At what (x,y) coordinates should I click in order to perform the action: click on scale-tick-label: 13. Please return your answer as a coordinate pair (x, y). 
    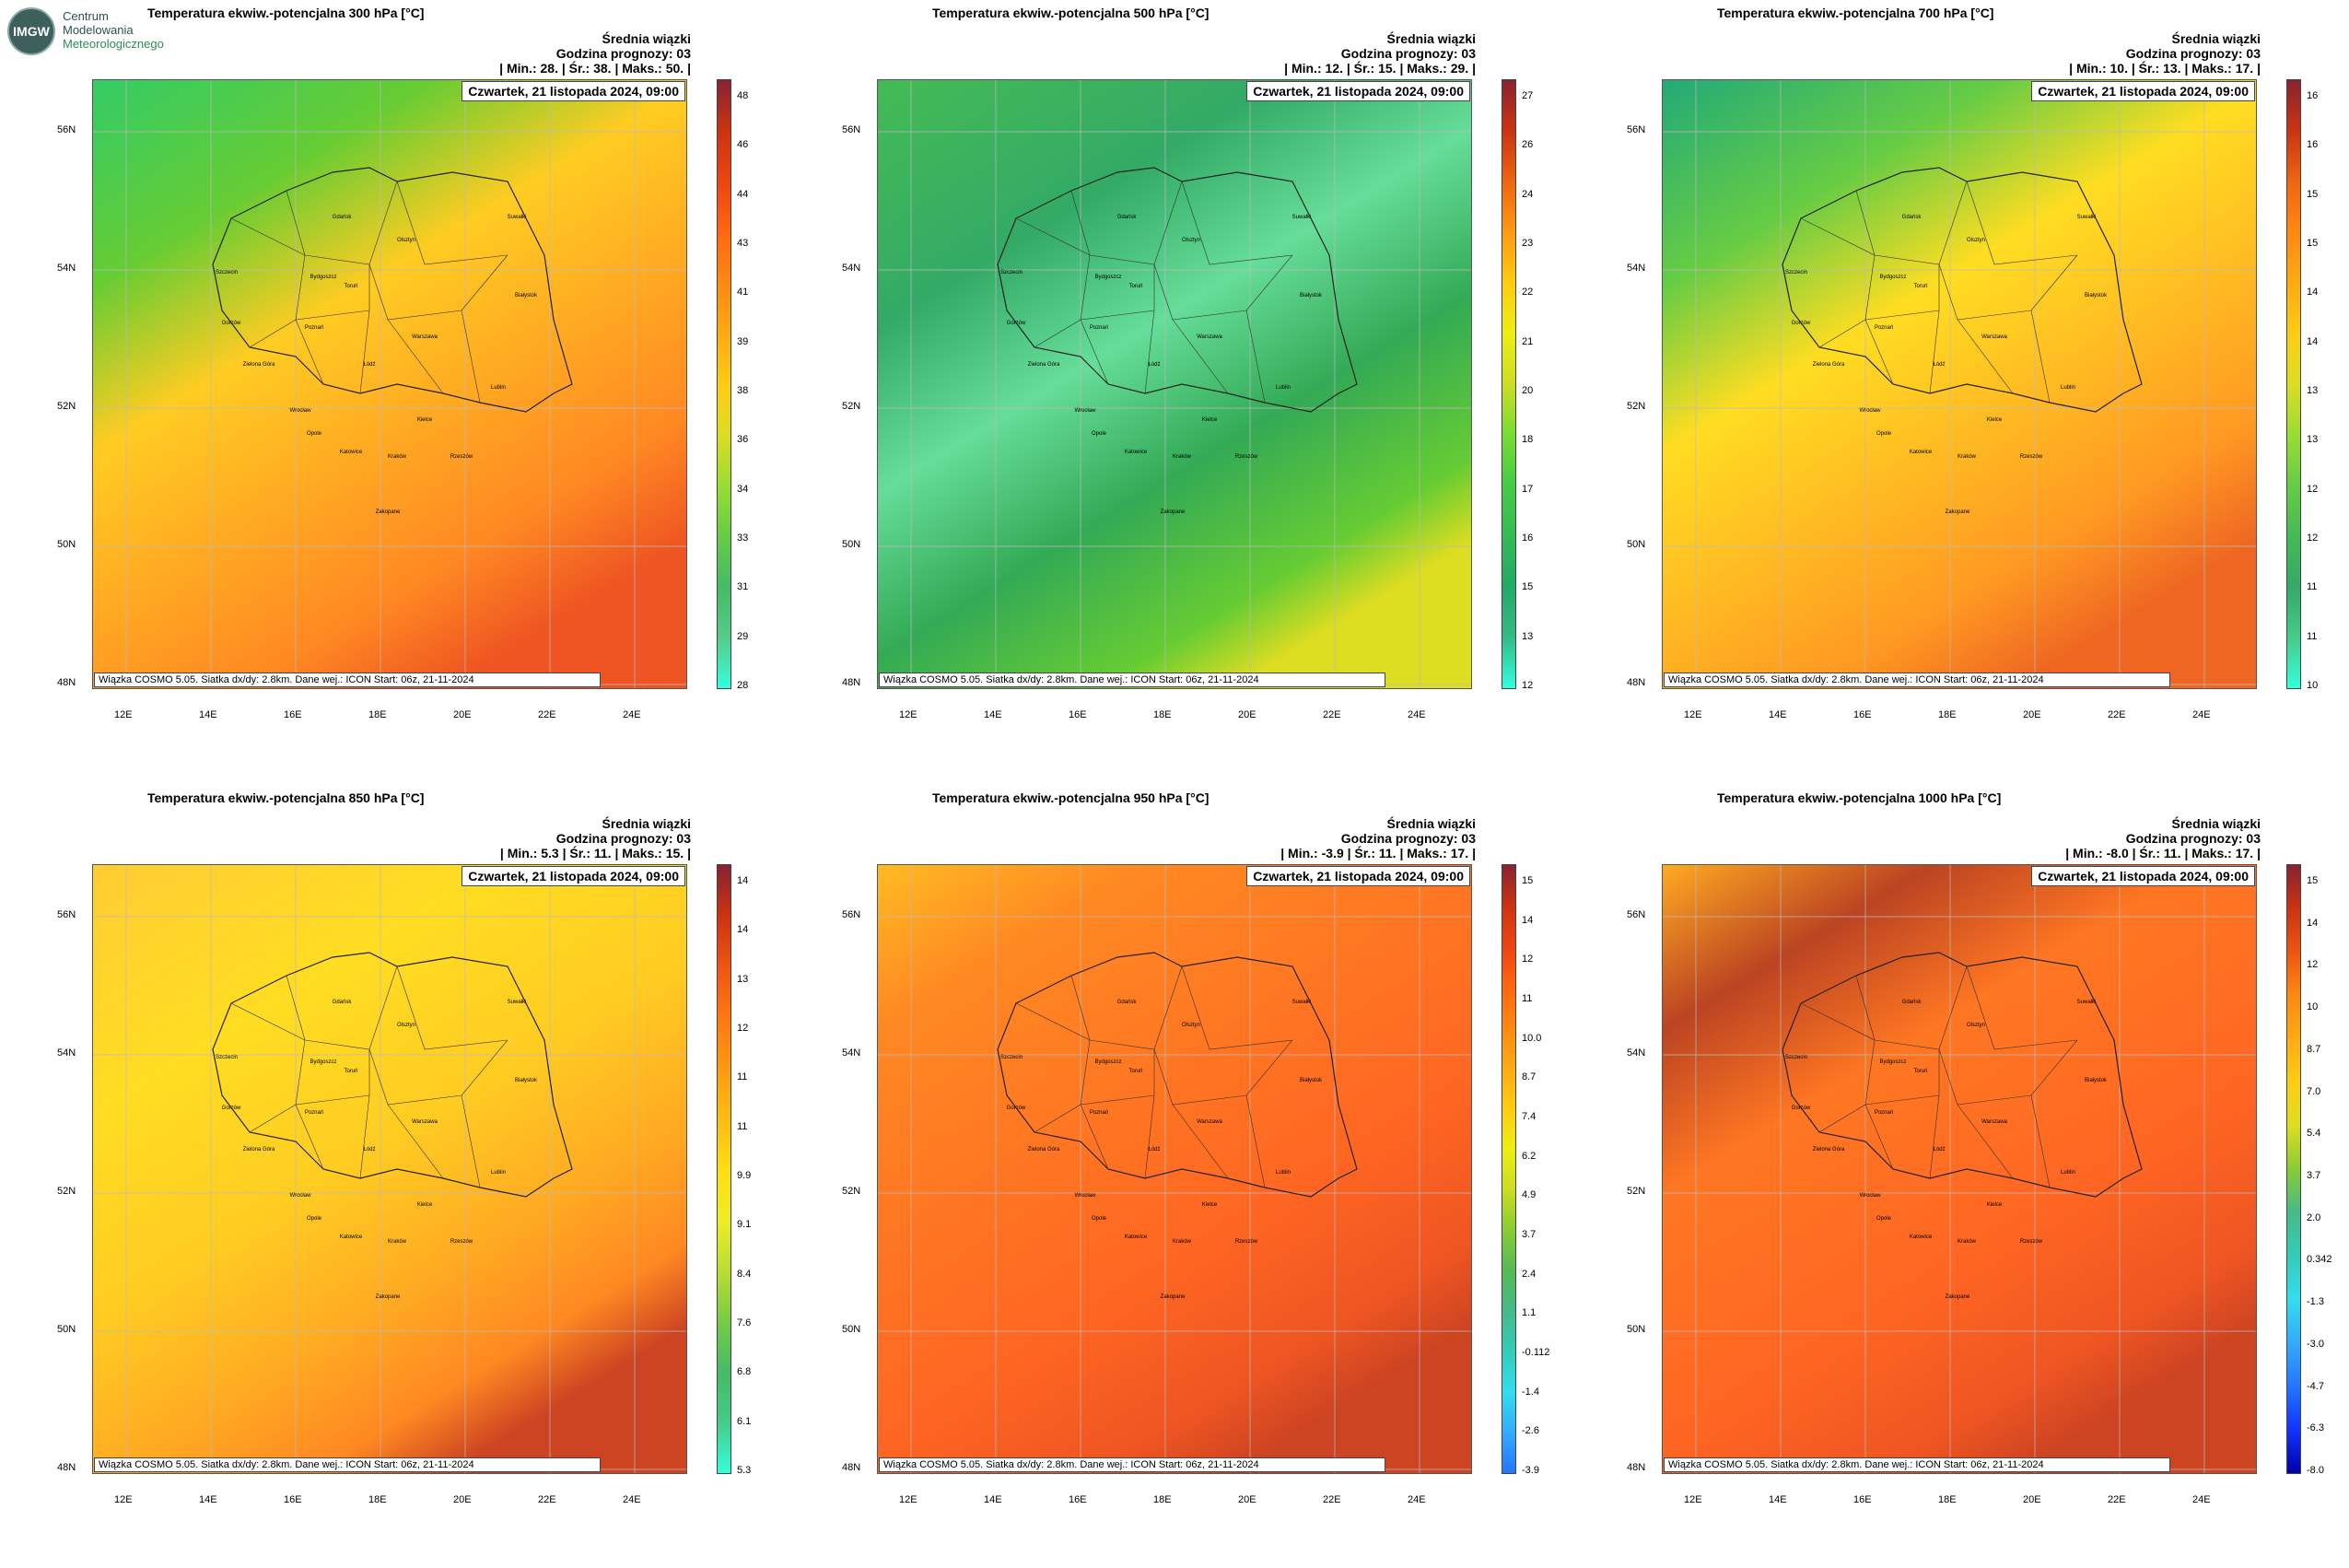
    Looking at the image, I should click on (743, 979).